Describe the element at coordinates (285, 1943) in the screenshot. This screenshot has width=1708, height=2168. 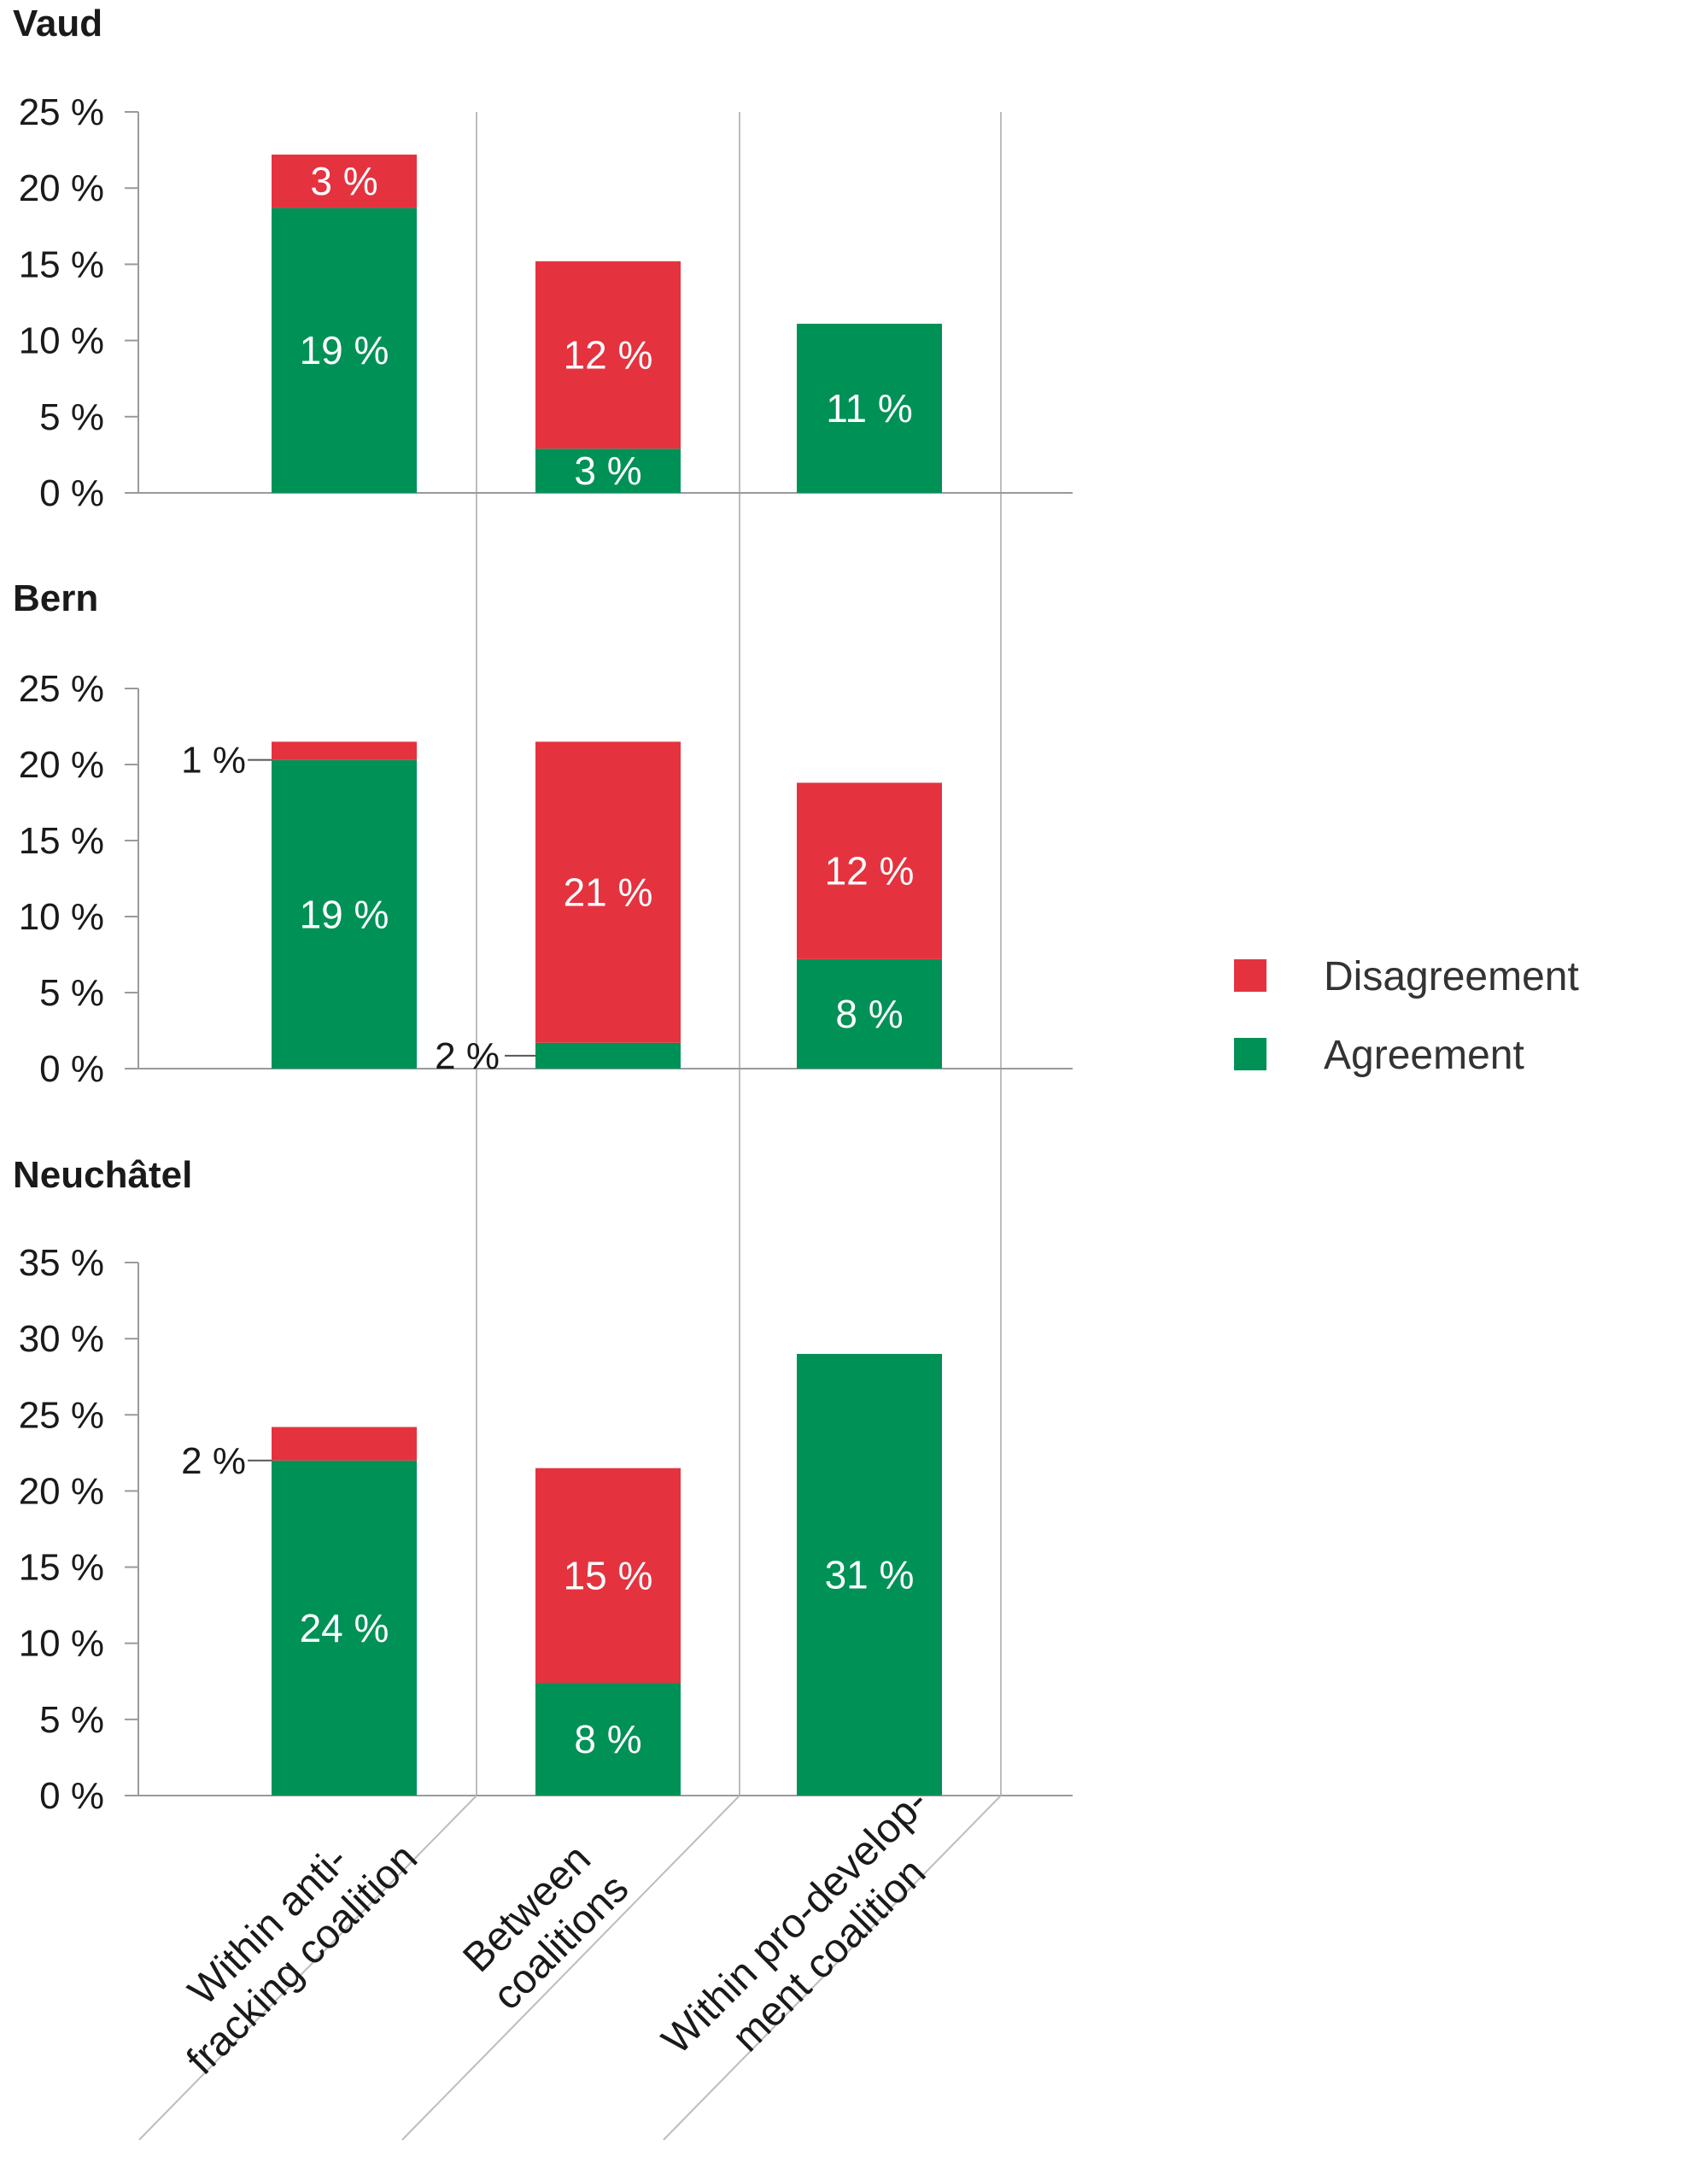
I see `x-category-label: Within anti-fracking coalition` at that location.